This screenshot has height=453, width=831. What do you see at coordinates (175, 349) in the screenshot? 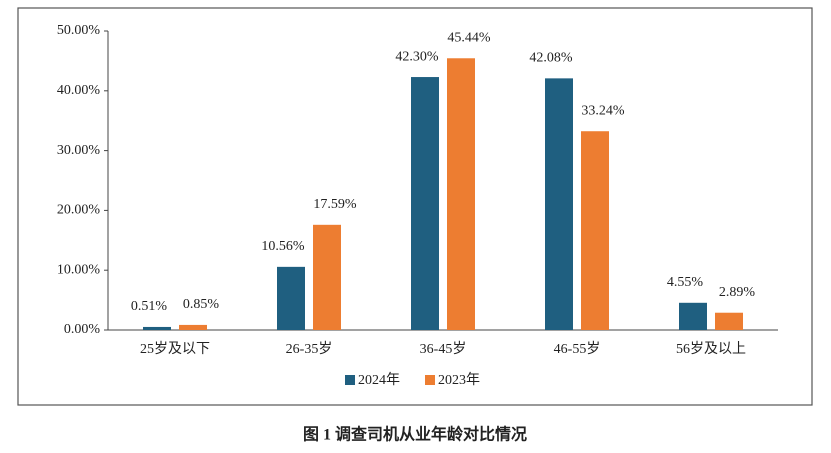
I see `x-tick-label: 25岁及以下` at bounding box center [175, 349].